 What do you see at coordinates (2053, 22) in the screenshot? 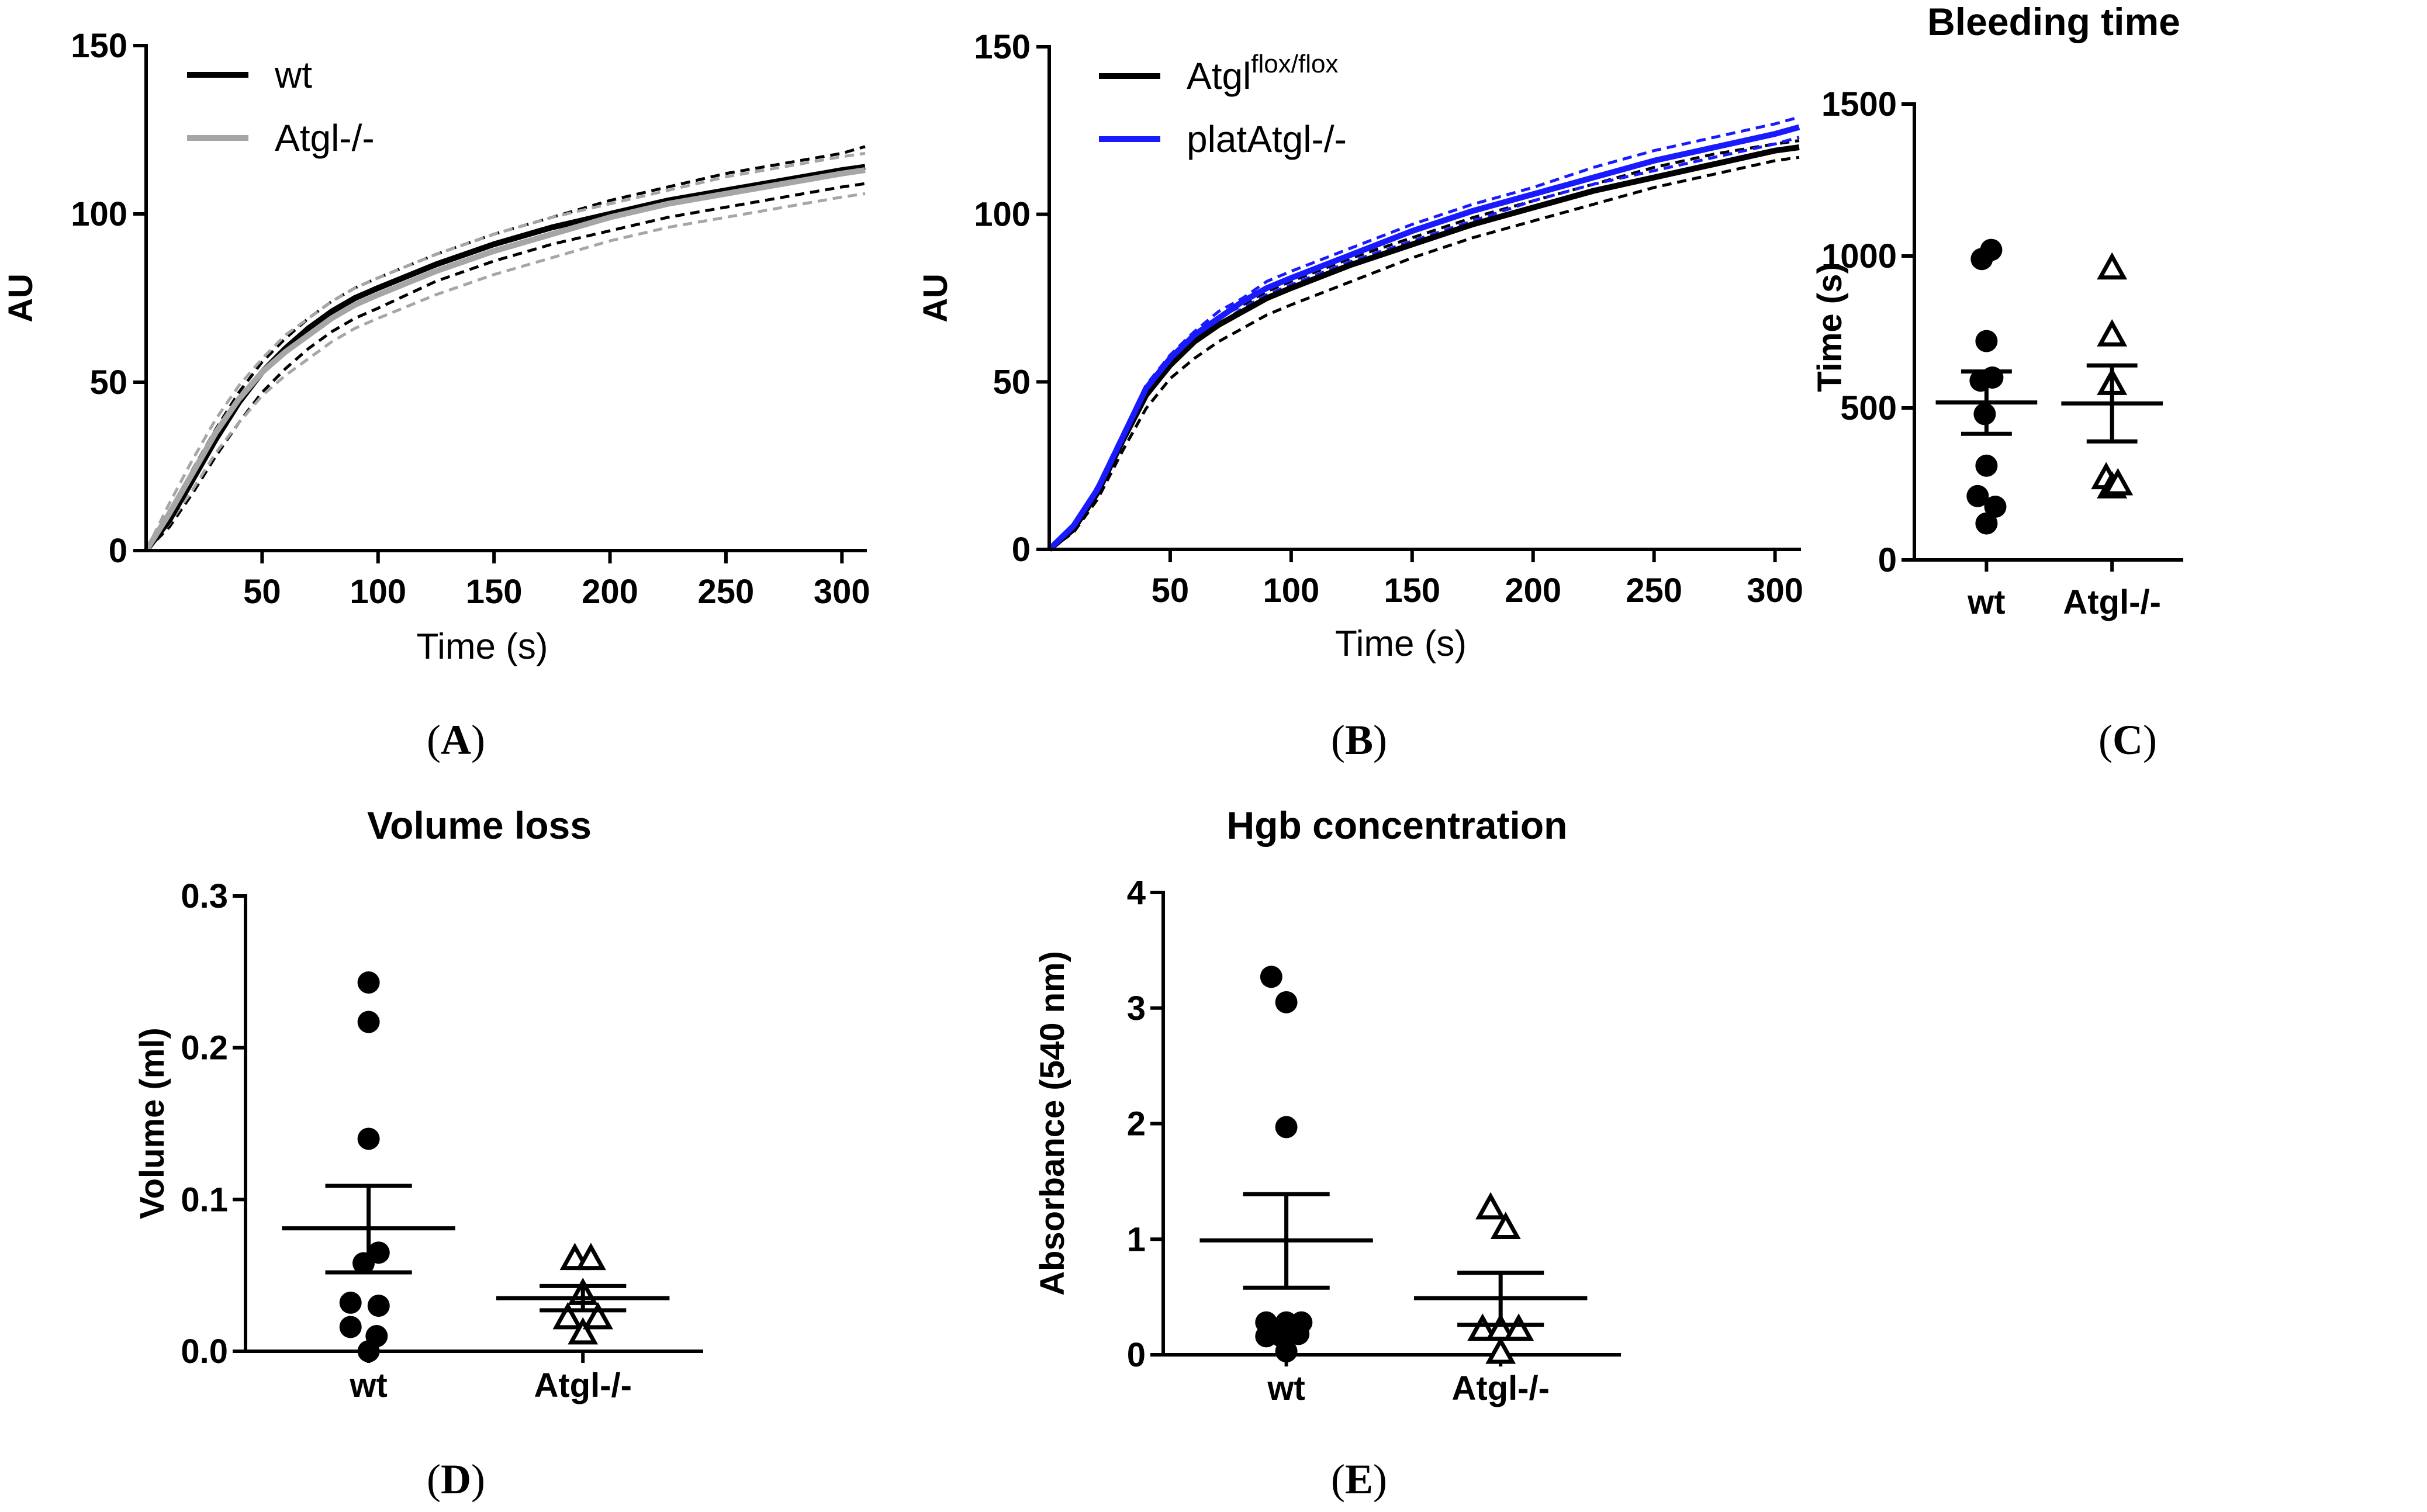
I see `chart-title: Bleeding time` at bounding box center [2053, 22].